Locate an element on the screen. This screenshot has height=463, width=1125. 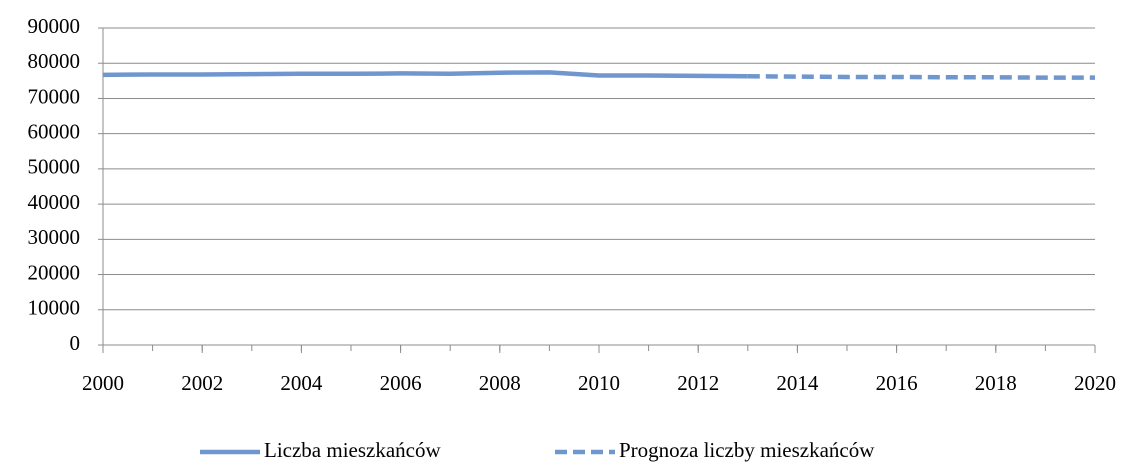
x-tick-label: 2018 is located at coordinates (996, 383).